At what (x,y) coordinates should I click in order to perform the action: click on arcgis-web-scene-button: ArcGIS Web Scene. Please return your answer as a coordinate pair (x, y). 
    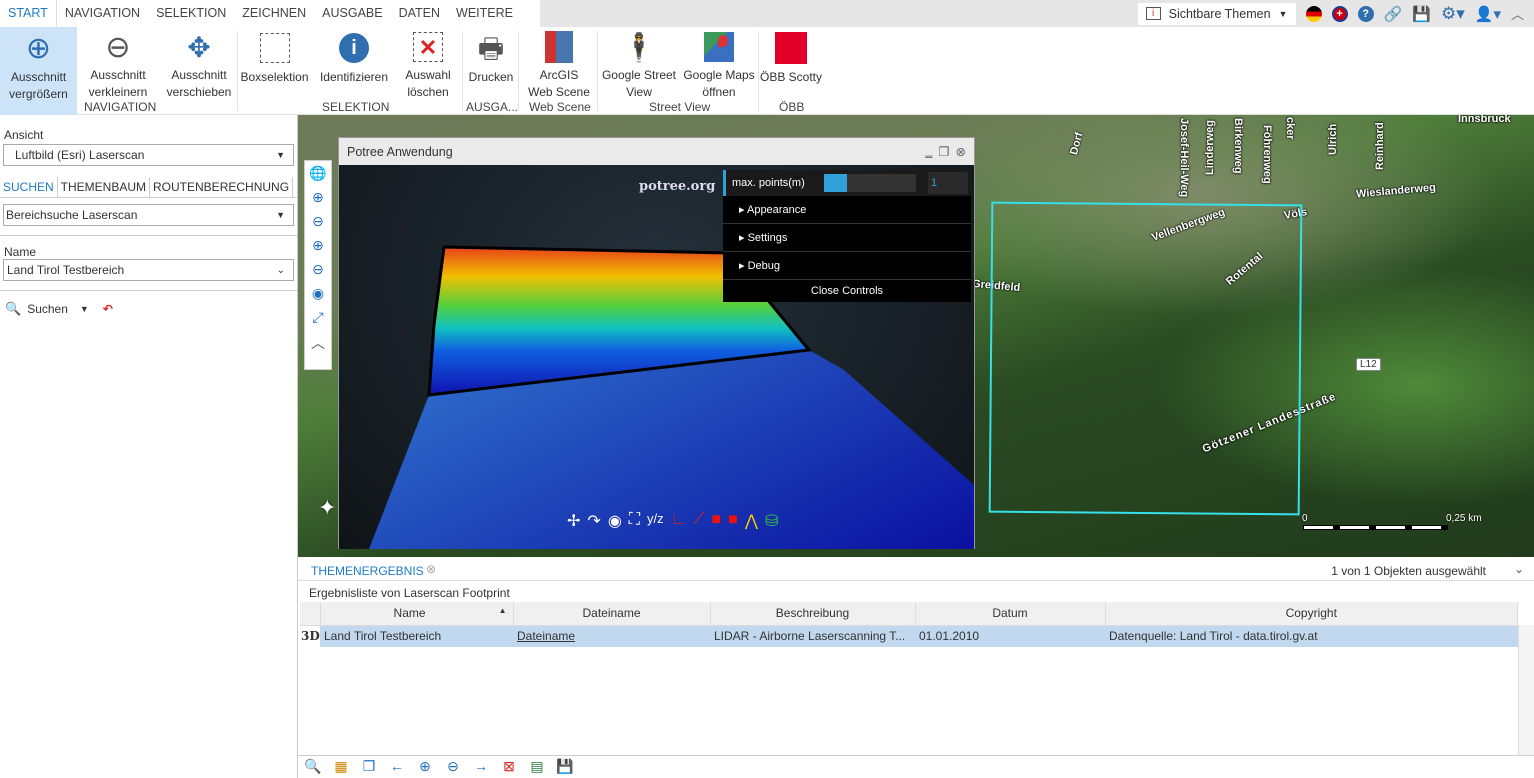
    Looking at the image, I should click on (559, 64).